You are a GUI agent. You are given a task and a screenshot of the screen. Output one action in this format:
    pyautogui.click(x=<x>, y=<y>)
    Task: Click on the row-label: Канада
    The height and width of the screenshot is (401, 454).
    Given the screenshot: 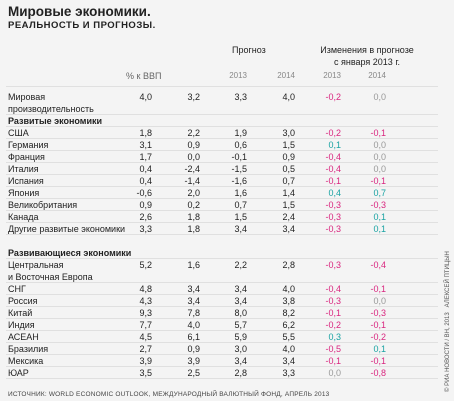 What is the action you would take?
    pyautogui.click(x=23, y=217)
    